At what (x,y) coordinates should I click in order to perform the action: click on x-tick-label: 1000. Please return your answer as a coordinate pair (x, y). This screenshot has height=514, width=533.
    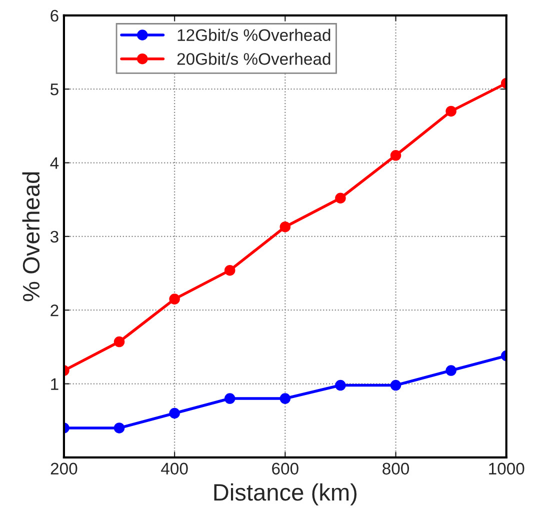
    Looking at the image, I should click on (506, 468).